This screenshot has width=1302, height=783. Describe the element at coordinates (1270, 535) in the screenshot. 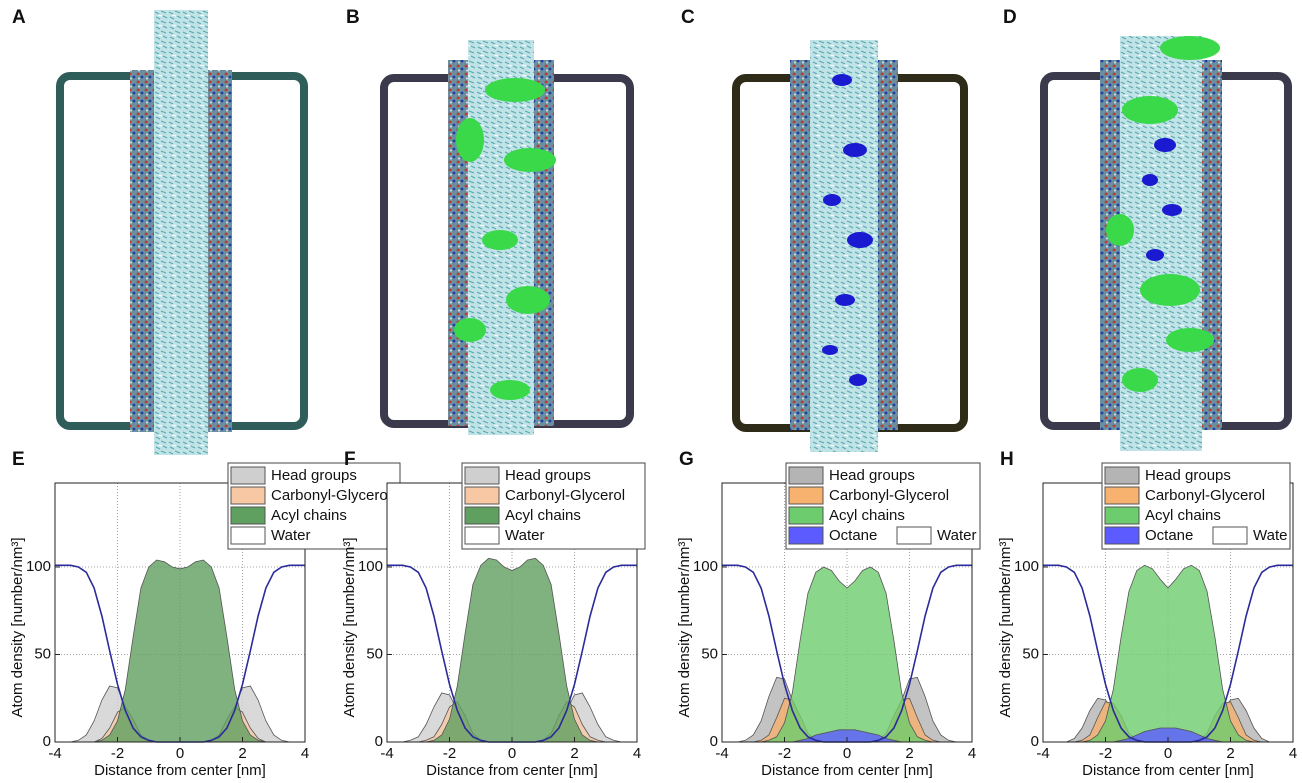

I see `legend-label: Wate` at that location.